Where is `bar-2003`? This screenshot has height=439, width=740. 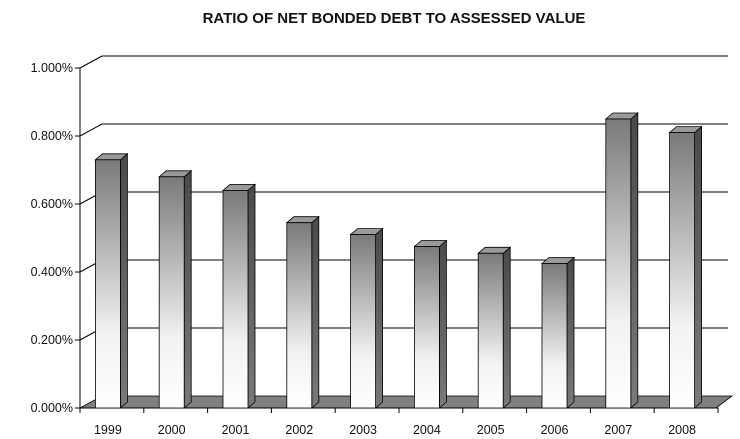
bar-2003 is located at coordinates (366, 318).